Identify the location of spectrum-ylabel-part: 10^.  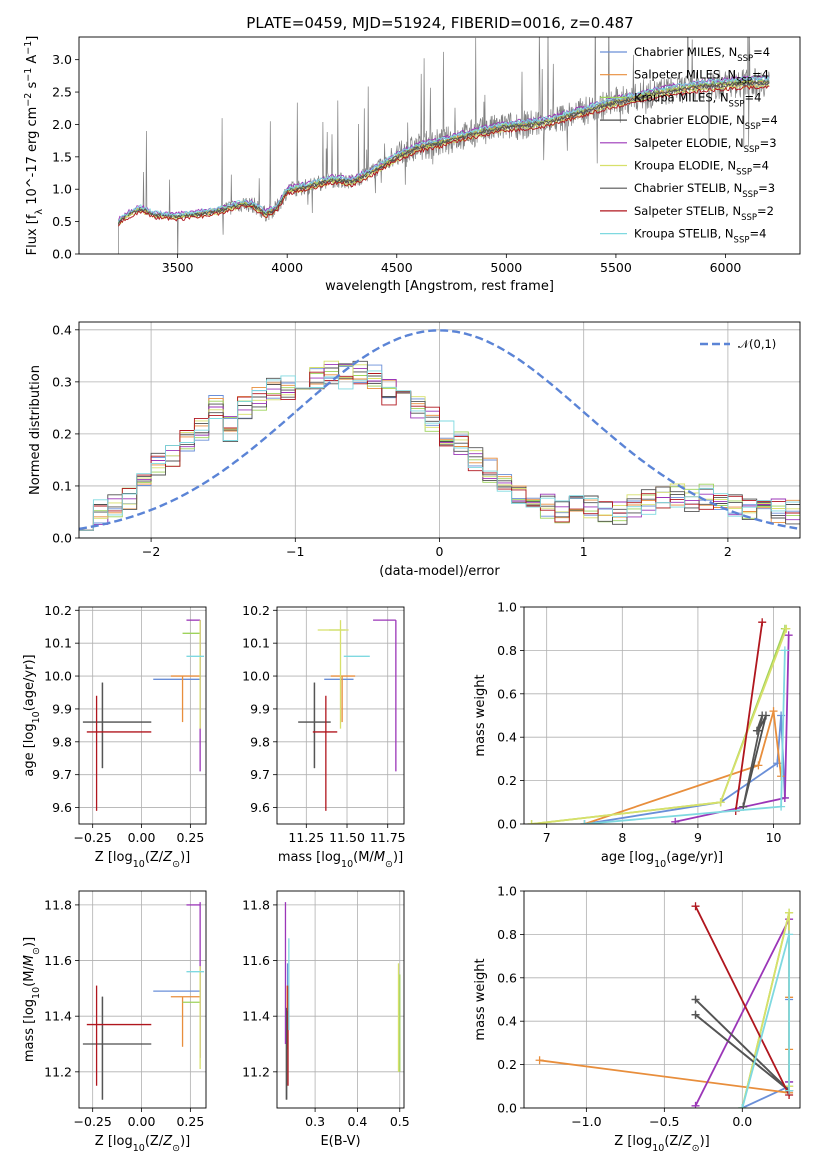
(32, 190).